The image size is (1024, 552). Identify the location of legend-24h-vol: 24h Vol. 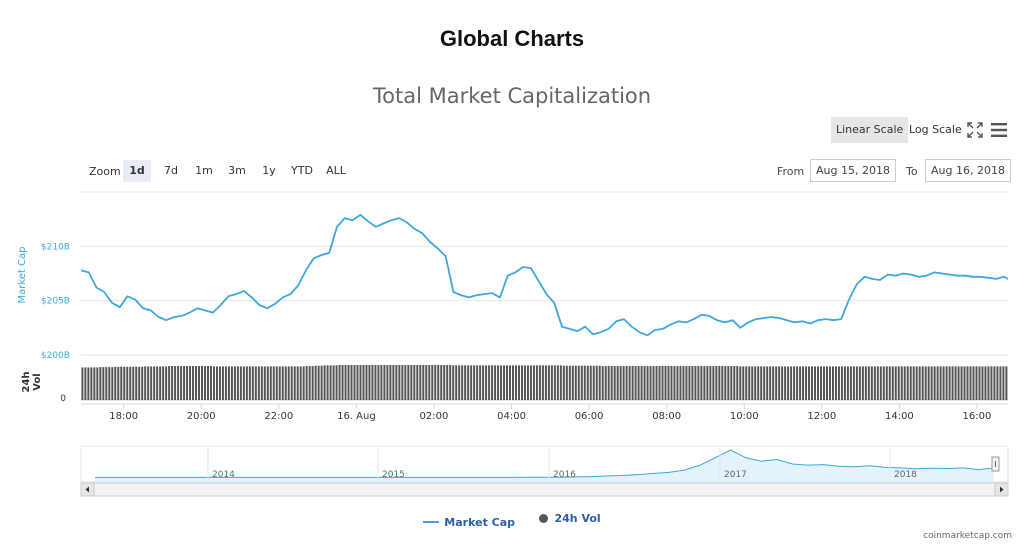
(570, 518).